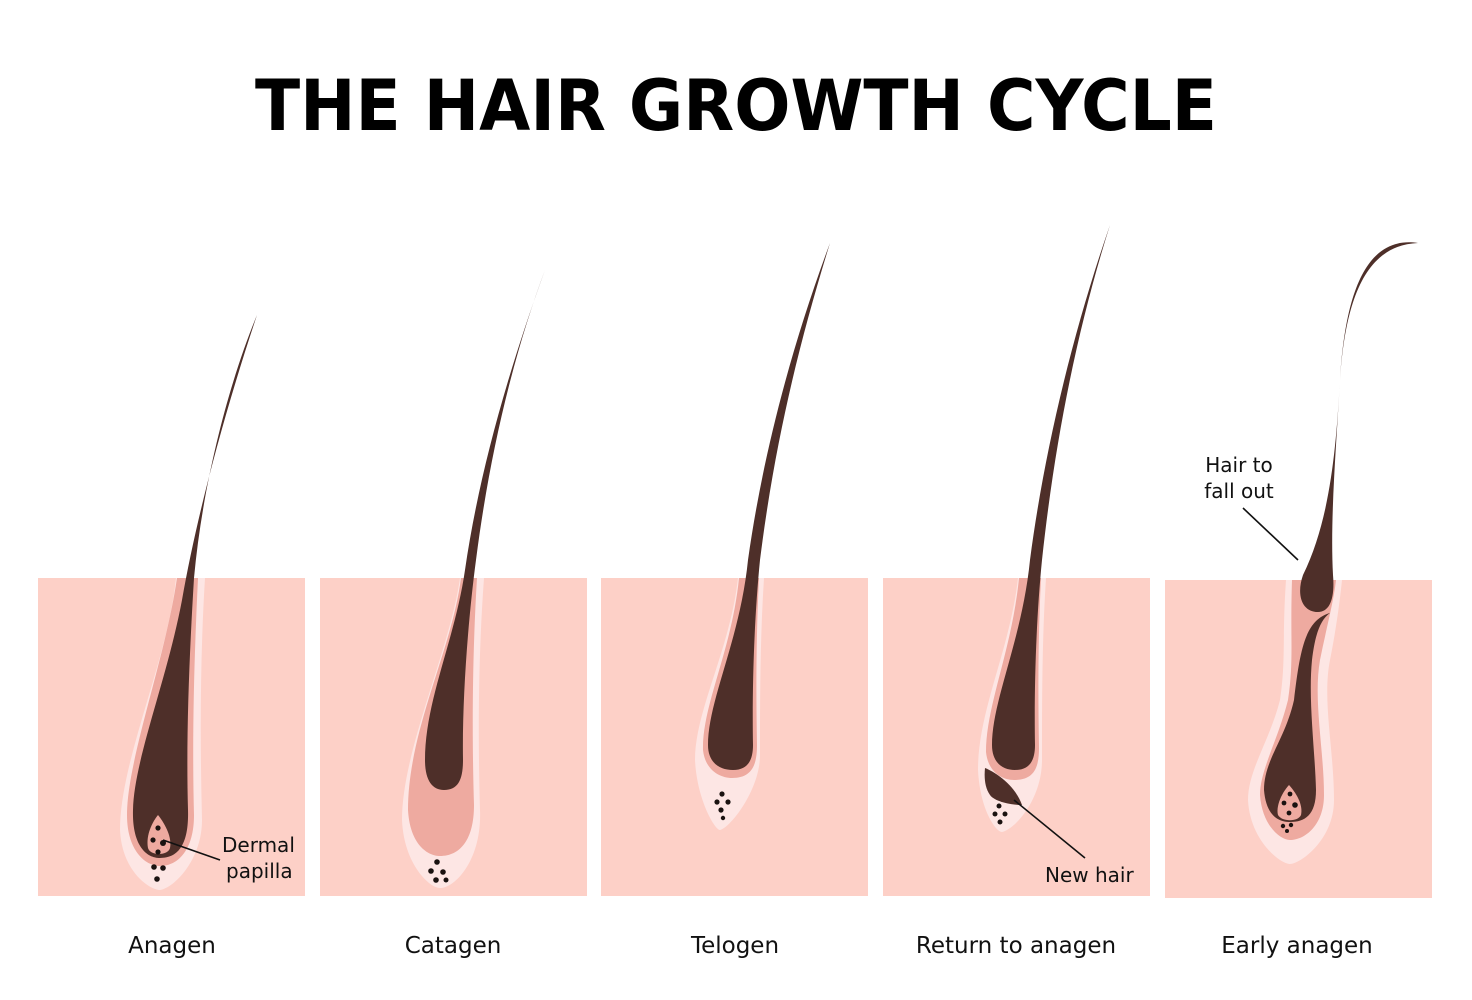  Describe the element at coordinates (258, 845) in the screenshot. I see `annotation-dermal: Dermal` at that location.